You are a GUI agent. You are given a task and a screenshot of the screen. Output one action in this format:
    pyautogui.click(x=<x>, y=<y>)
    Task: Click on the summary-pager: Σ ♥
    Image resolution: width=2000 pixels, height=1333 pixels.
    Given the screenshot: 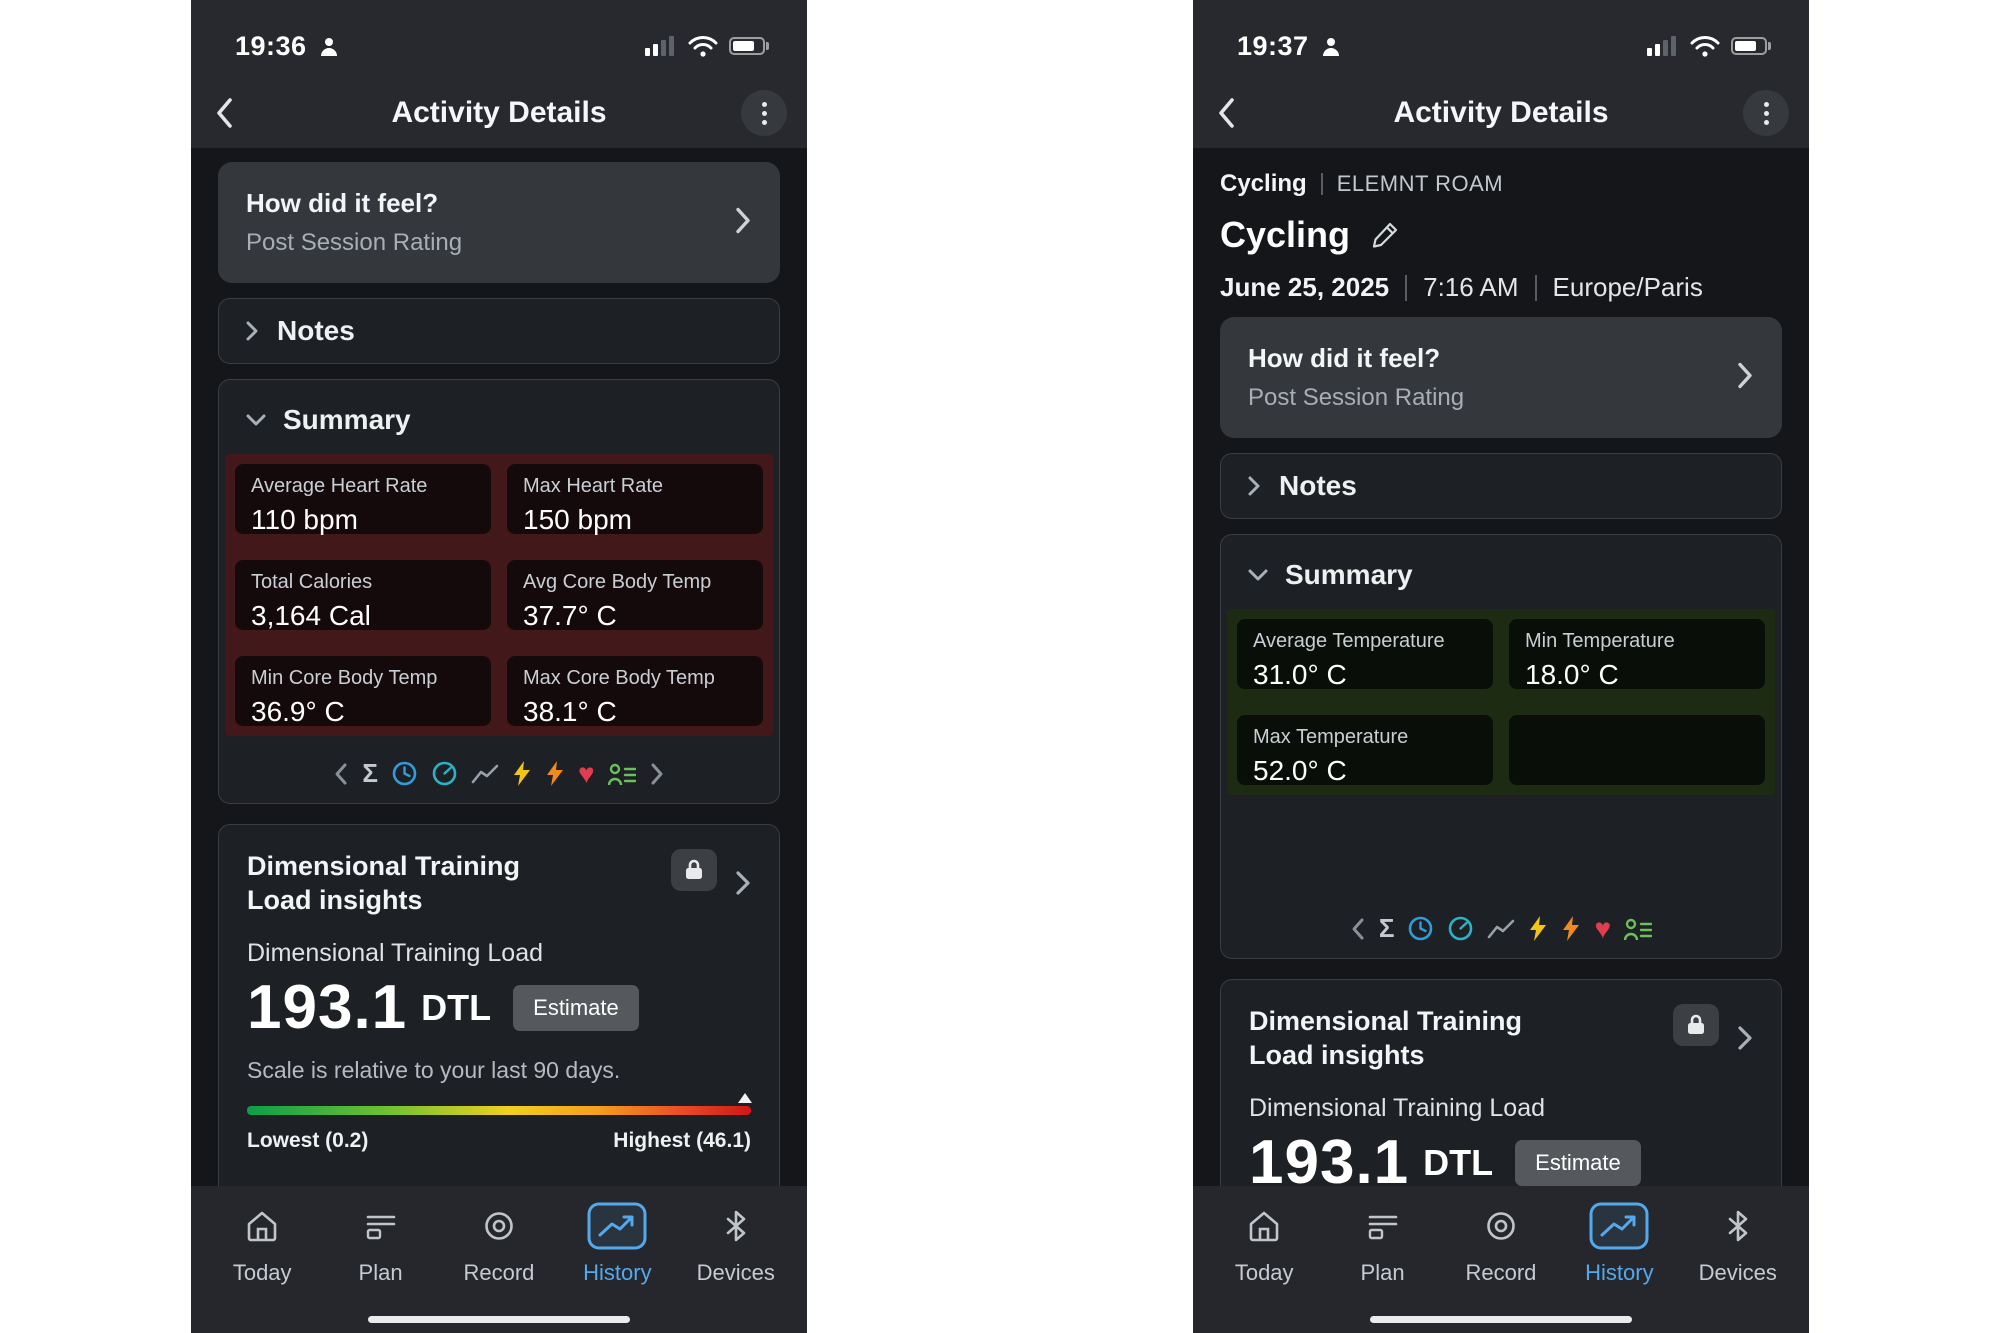 What is the action you would take?
    pyautogui.click(x=1501, y=927)
    